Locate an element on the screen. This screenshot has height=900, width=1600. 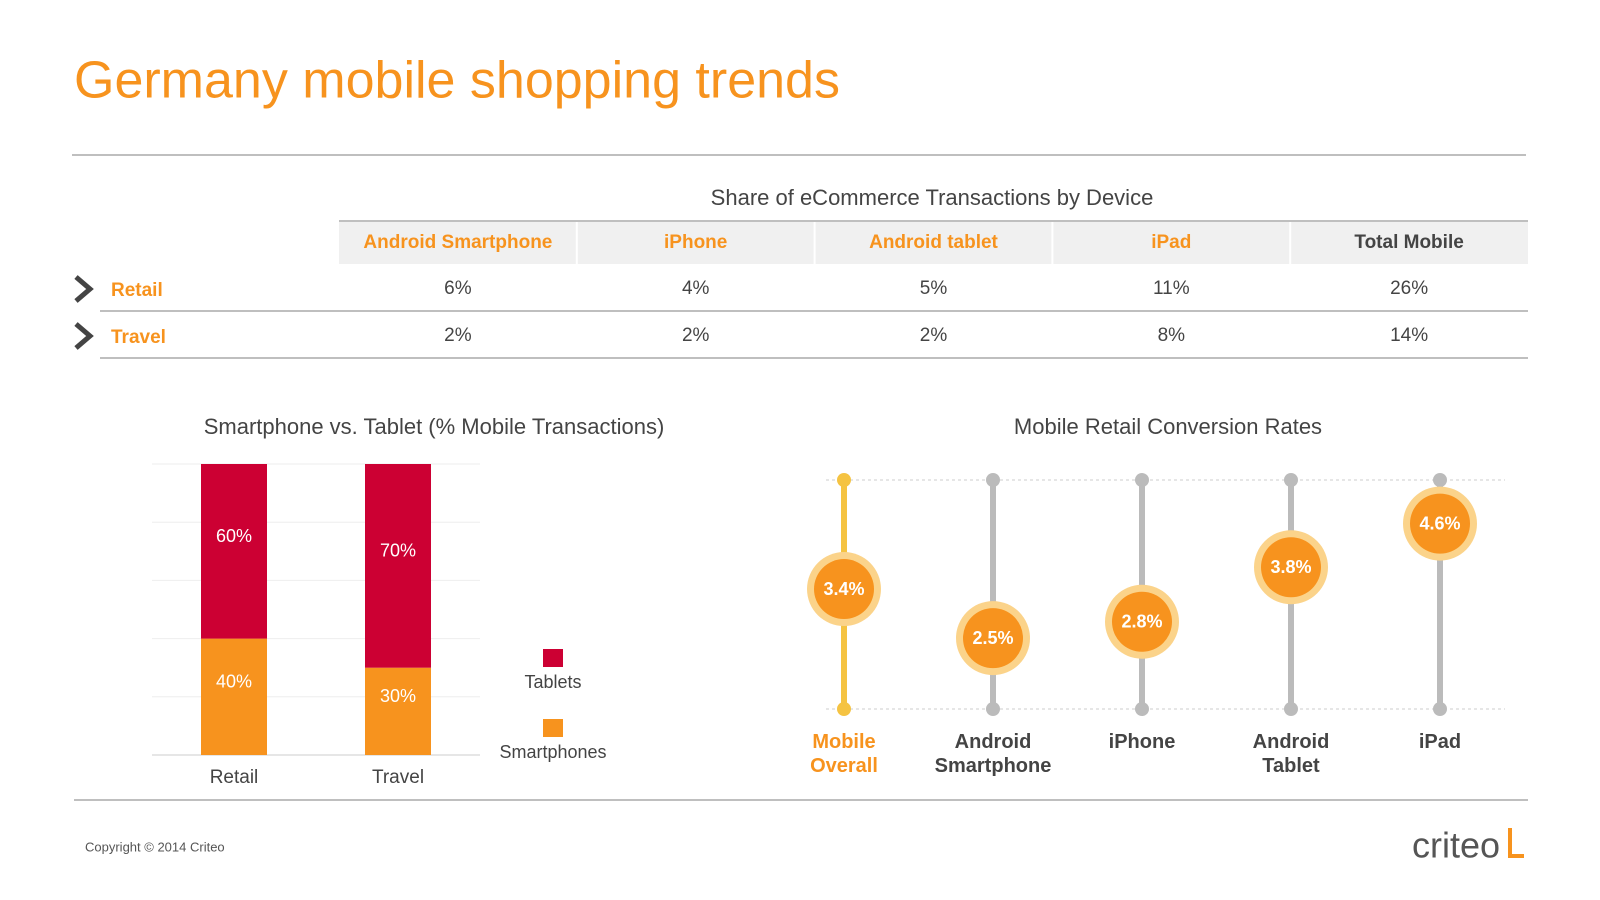
x-tick-label: iPhone is located at coordinates (1142, 742).